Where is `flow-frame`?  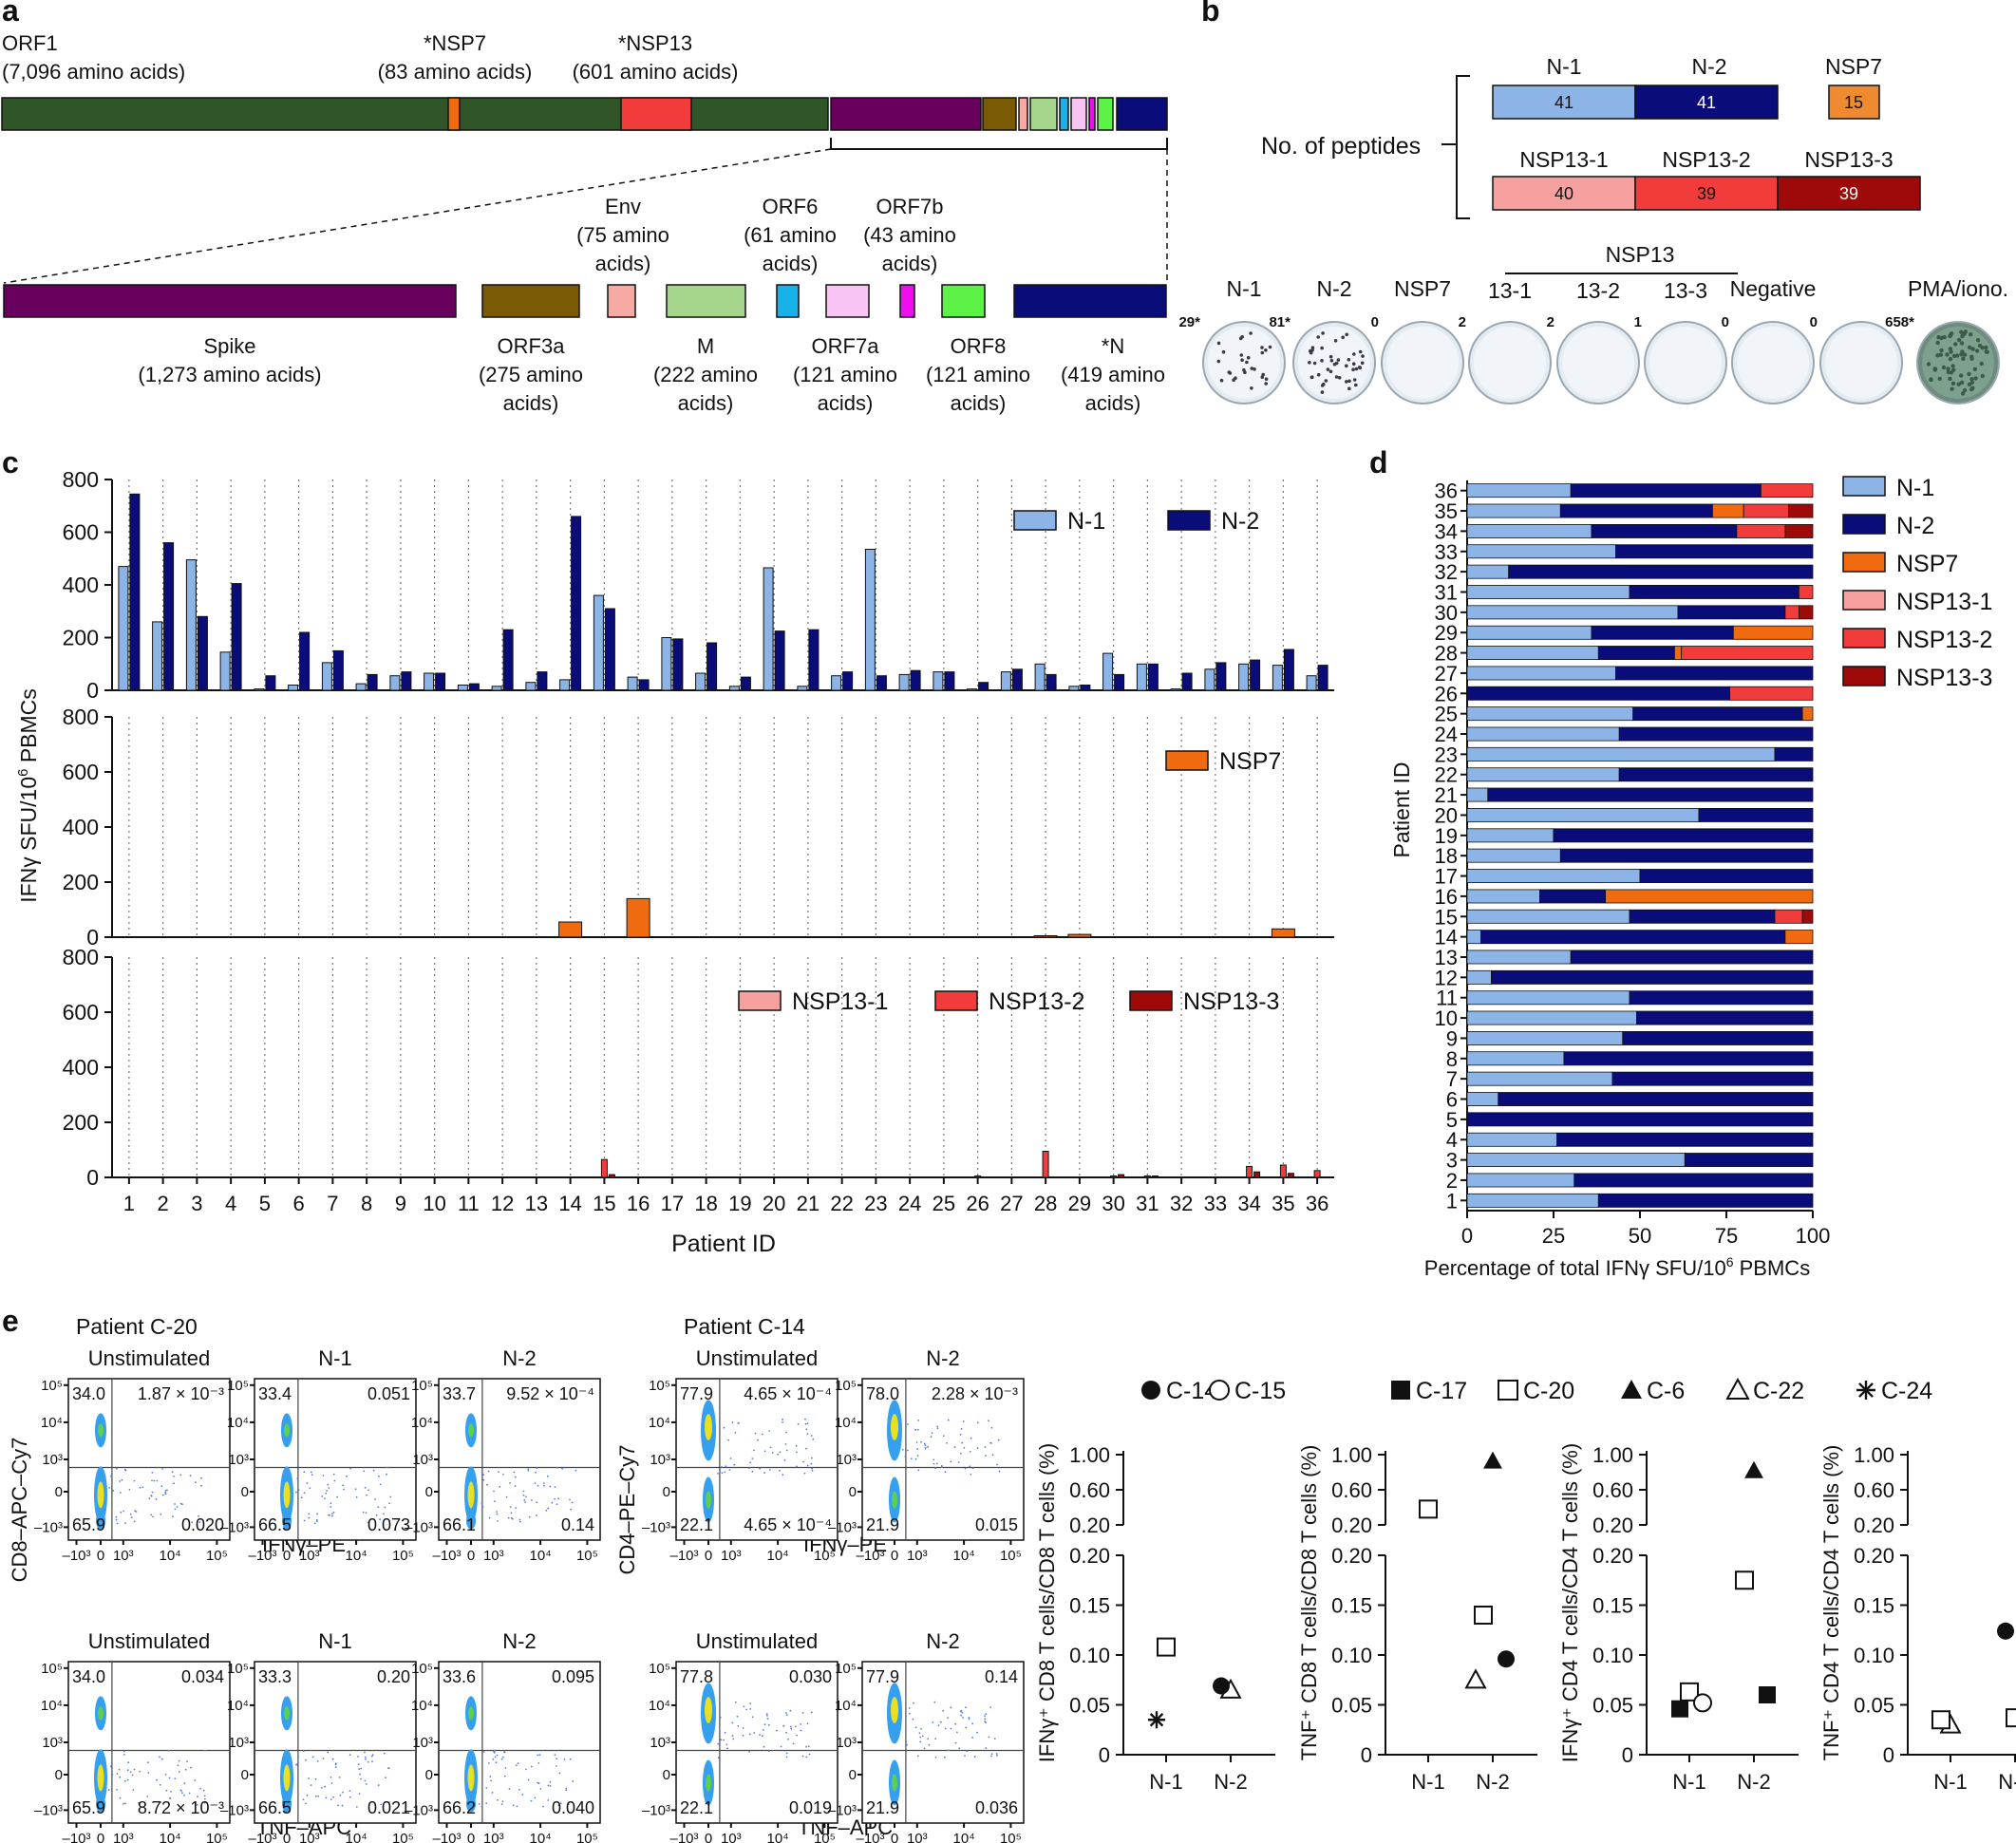 flow-frame is located at coordinates (149, 1459).